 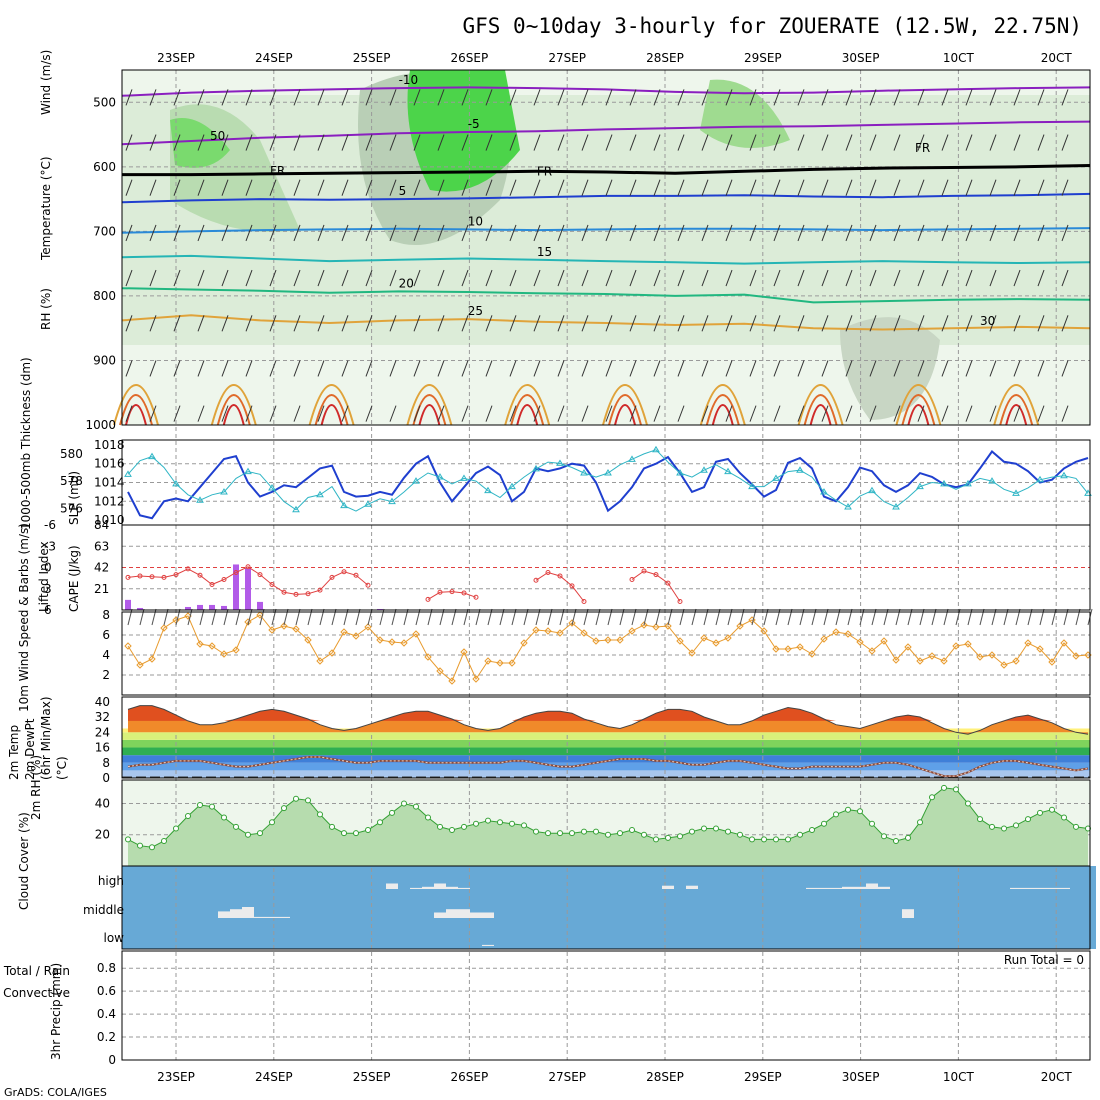 What do you see at coordinates (36, 993) in the screenshot?
I see `precip-legend-convective: Convective` at bounding box center [36, 993].